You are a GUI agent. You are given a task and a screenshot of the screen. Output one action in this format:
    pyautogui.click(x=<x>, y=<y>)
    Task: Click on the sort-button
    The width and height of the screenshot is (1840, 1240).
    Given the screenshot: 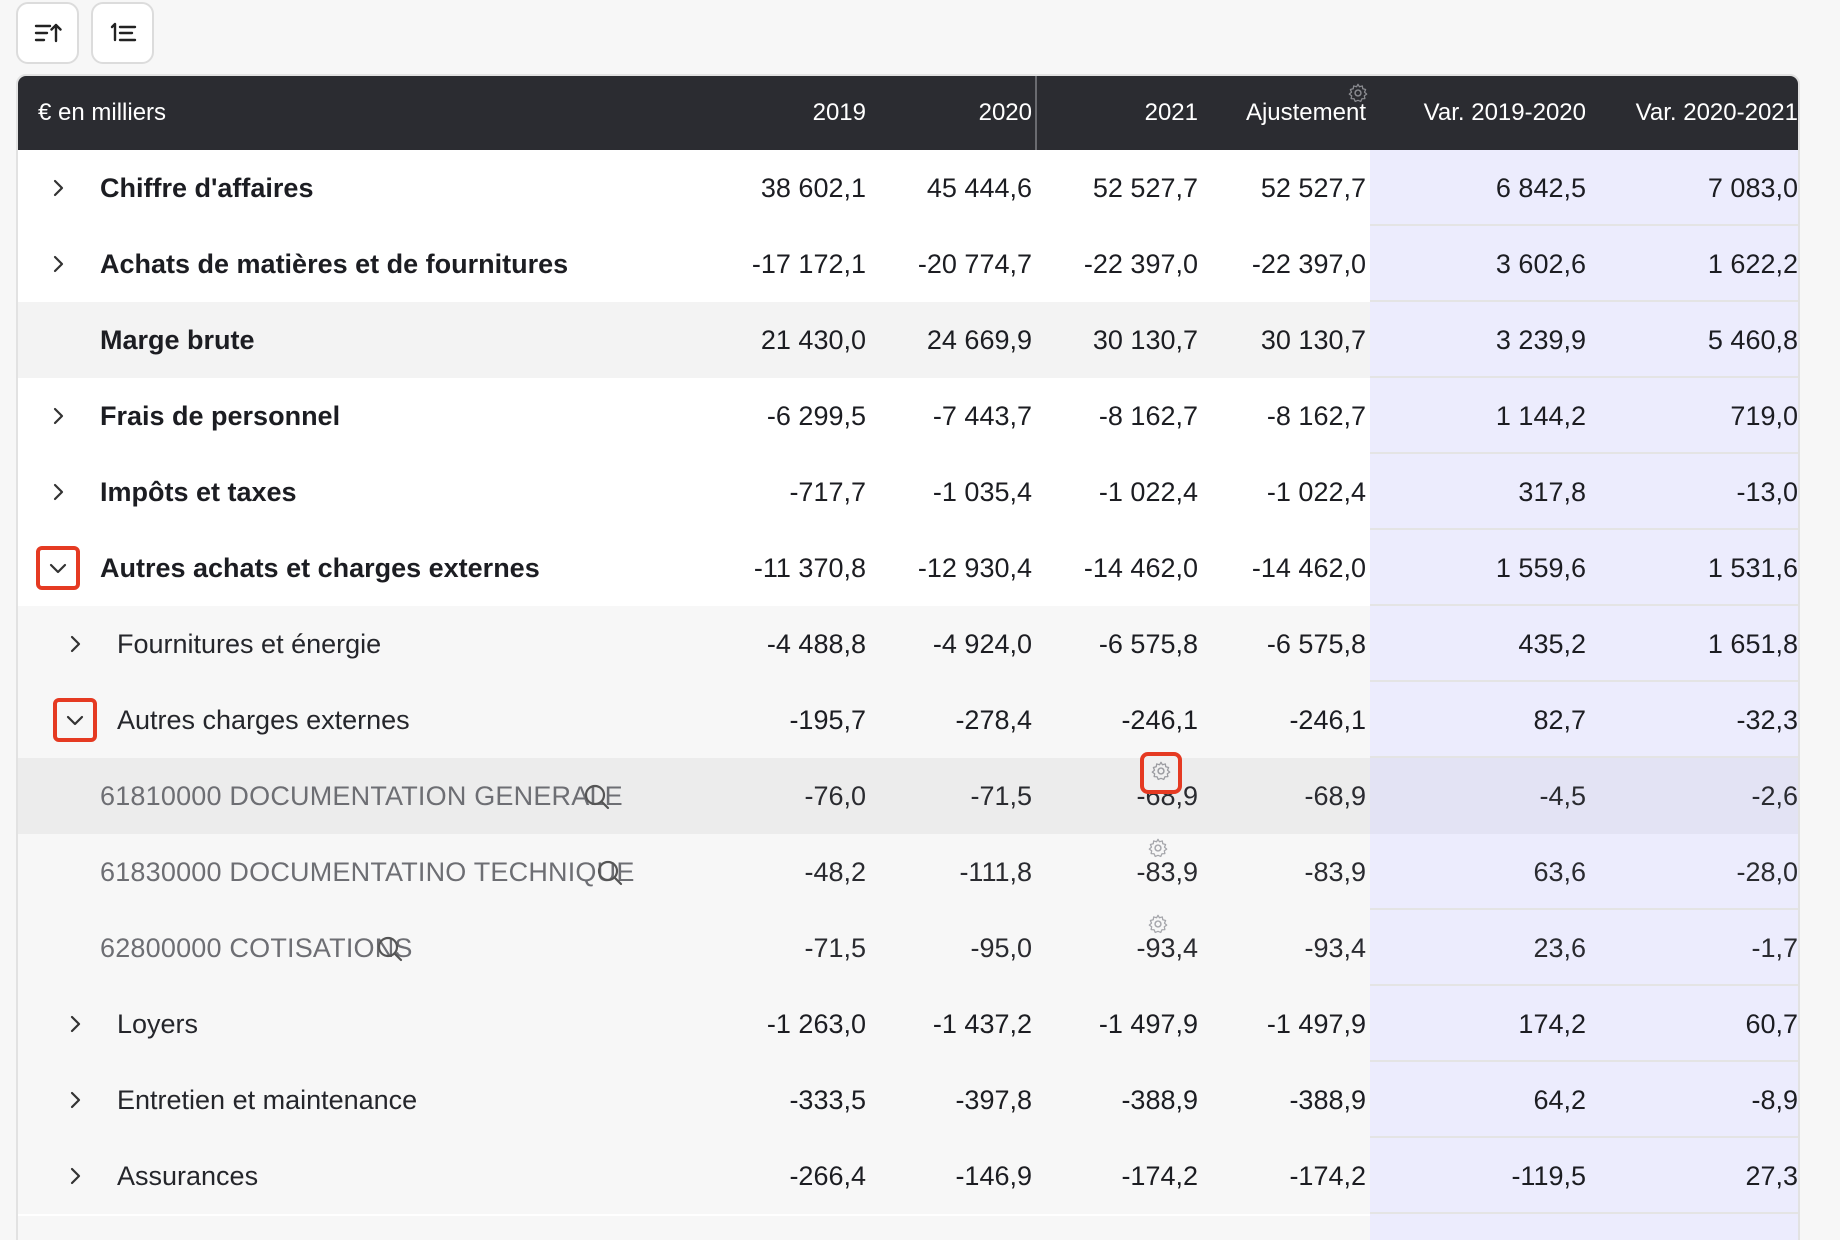 What is the action you would take?
    pyautogui.click(x=47, y=33)
    